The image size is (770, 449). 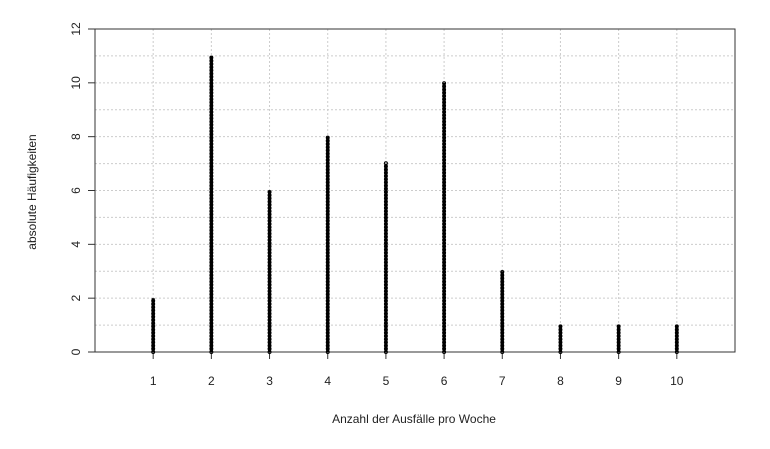 What do you see at coordinates (76, 136) in the screenshot?
I see `y-tick-label: 8` at bounding box center [76, 136].